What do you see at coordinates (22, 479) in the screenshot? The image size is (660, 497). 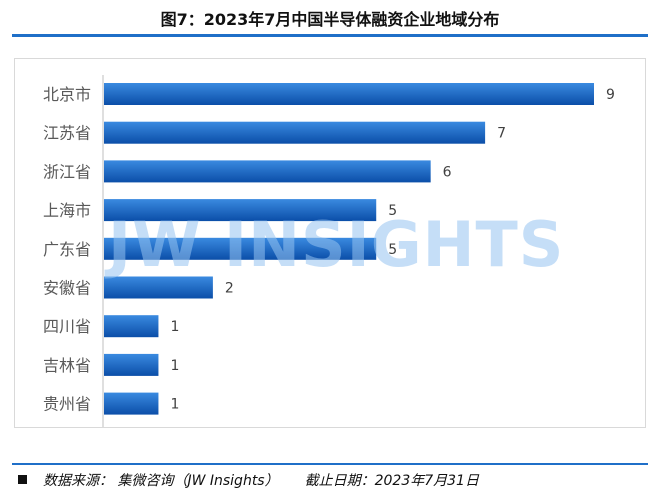 I see `square-bullet-icon` at bounding box center [22, 479].